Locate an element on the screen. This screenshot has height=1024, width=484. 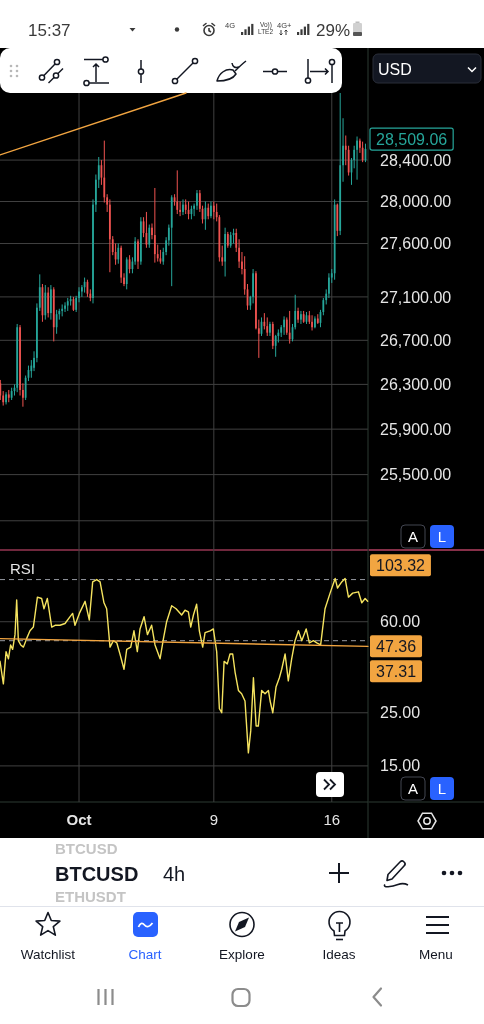
text: USD is located at coordinates (395, 69).